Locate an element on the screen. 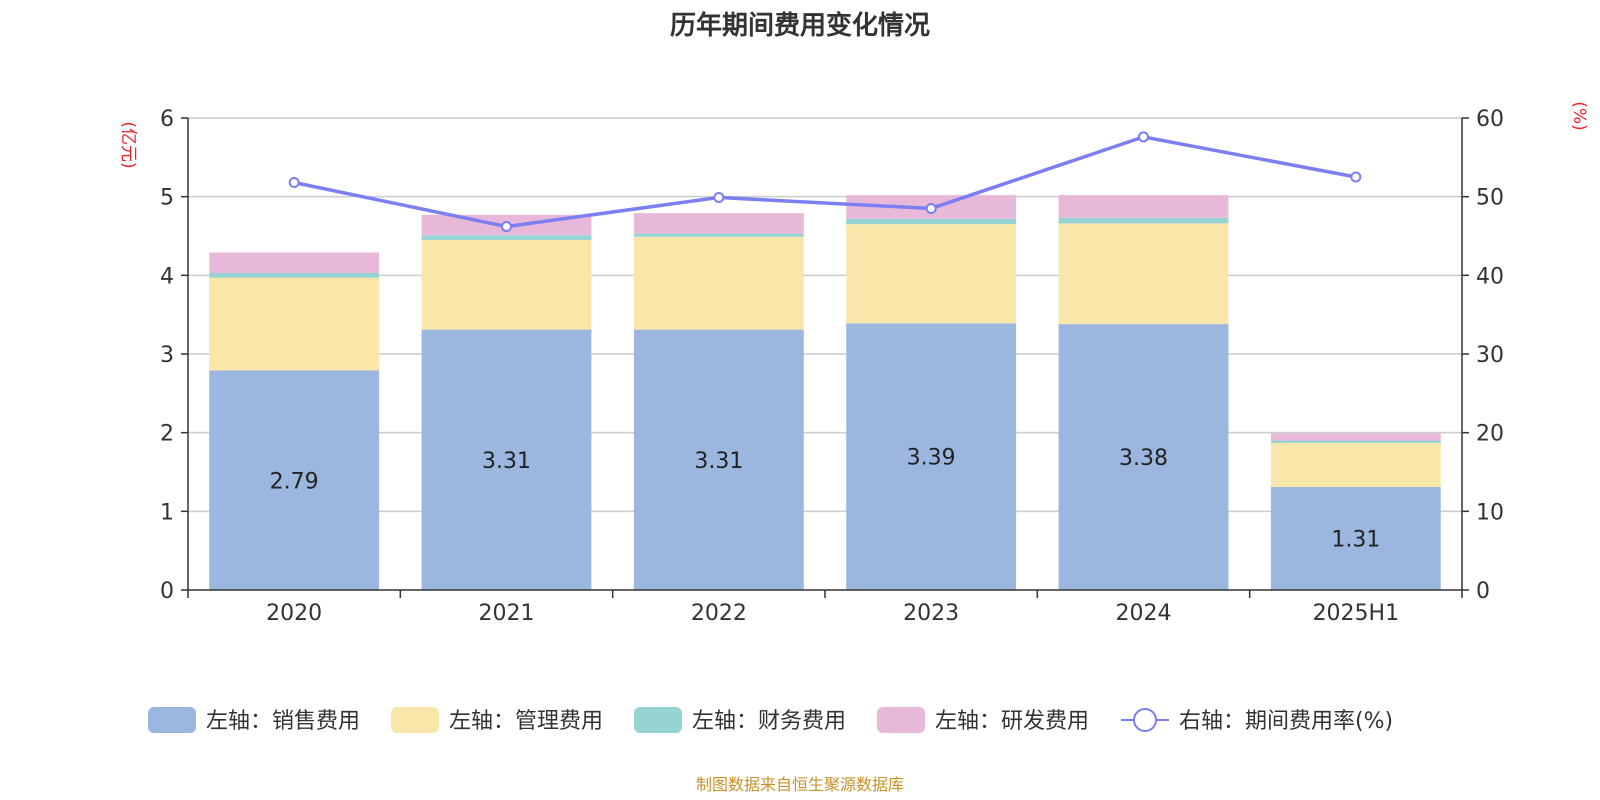 This screenshot has width=1600, height=800. bar-value-label: 3.38 is located at coordinates (1143, 458).